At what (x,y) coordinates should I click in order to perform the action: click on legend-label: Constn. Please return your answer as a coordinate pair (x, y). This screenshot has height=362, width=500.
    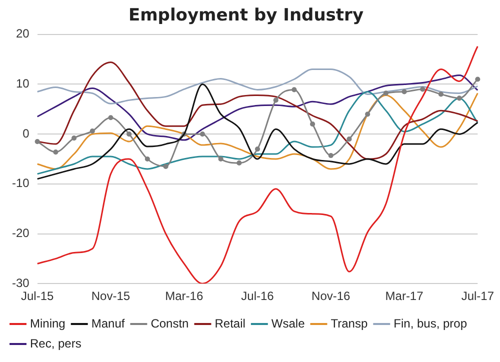
    Looking at the image, I should click on (169, 323).